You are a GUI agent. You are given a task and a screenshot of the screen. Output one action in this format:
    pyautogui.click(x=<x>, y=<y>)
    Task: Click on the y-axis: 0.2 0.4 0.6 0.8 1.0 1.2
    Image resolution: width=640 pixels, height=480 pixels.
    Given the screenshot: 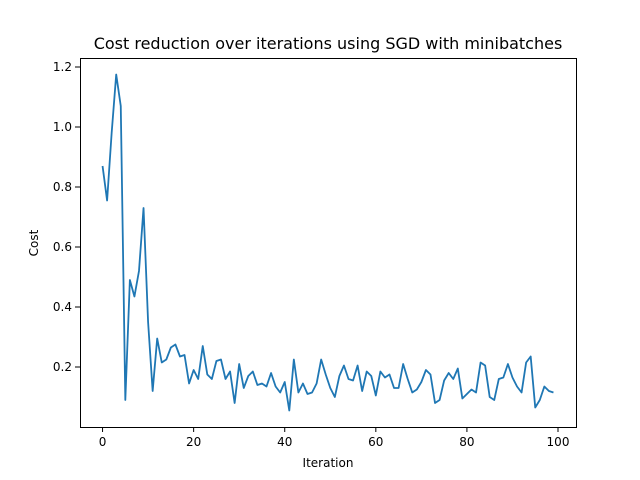 What is the action you would take?
    pyautogui.click(x=66, y=217)
    